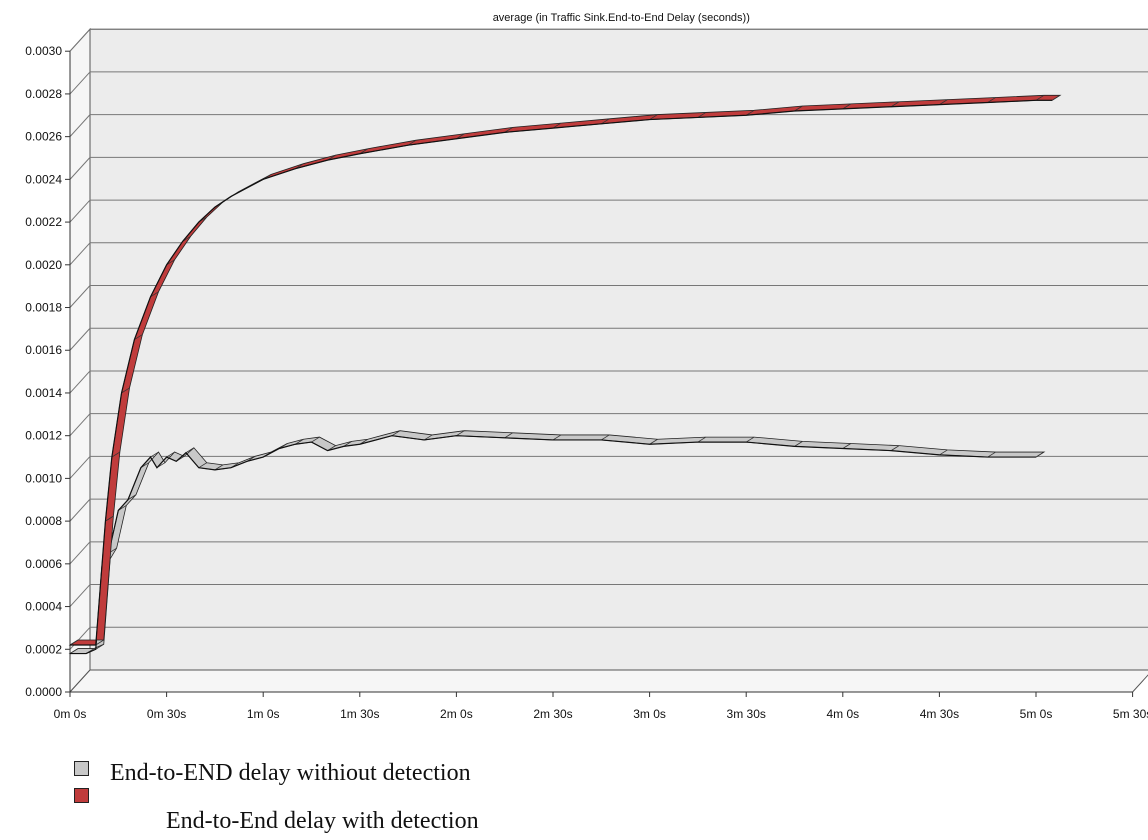 The width and height of the screenshot is (1148, 840). I want to click on x-tick-label: 2m 30s, so click(552, 714).